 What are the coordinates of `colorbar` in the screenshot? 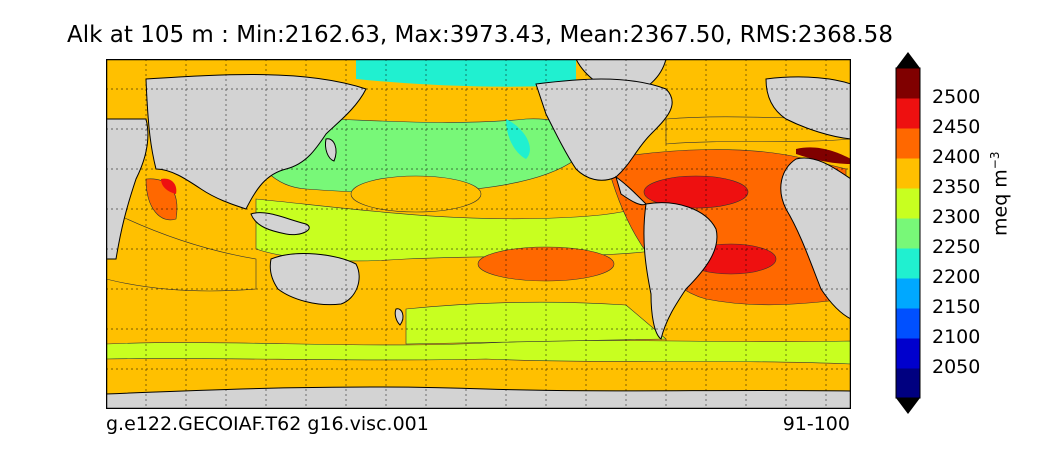 It's located at (908, 233).